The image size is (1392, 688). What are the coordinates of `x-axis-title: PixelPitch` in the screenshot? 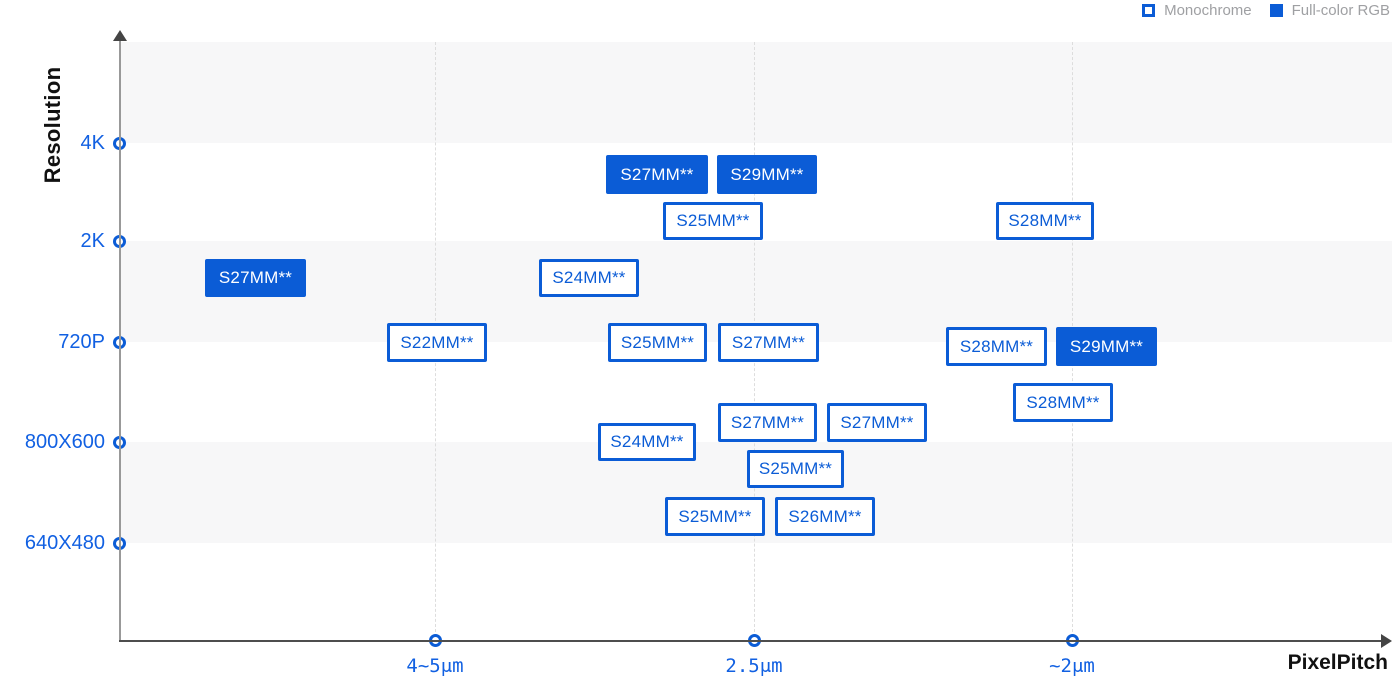 It's located at (1337, 662).